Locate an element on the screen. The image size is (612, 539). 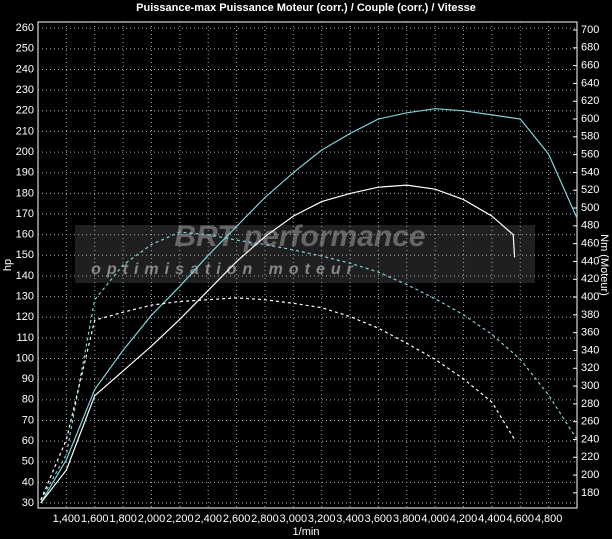
y-tick-label: 200 is located at coordinates (25, 152).